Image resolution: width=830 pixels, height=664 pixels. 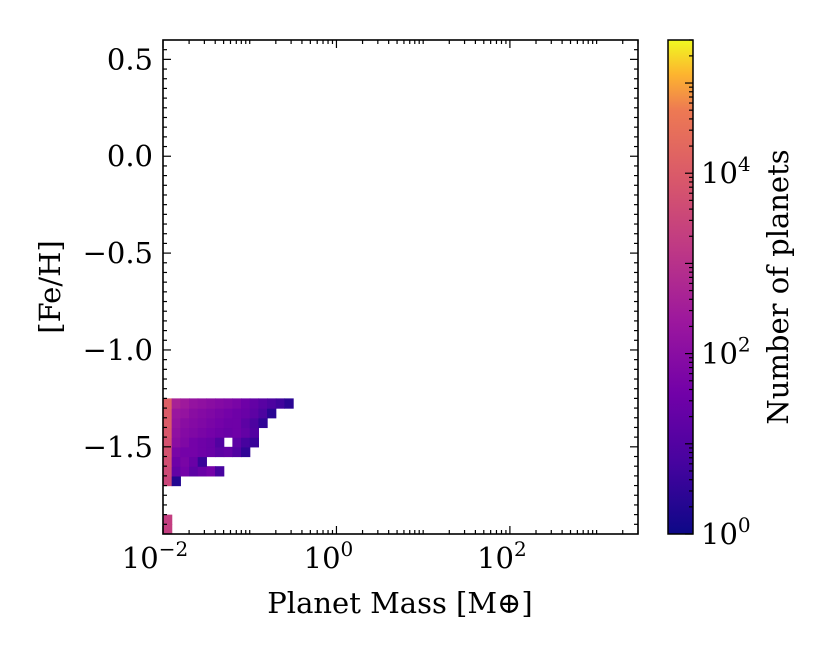 What do you see at coordinates (680, 287) in the screenshot?
I see `colorbar` at bounding box center [680, 287].